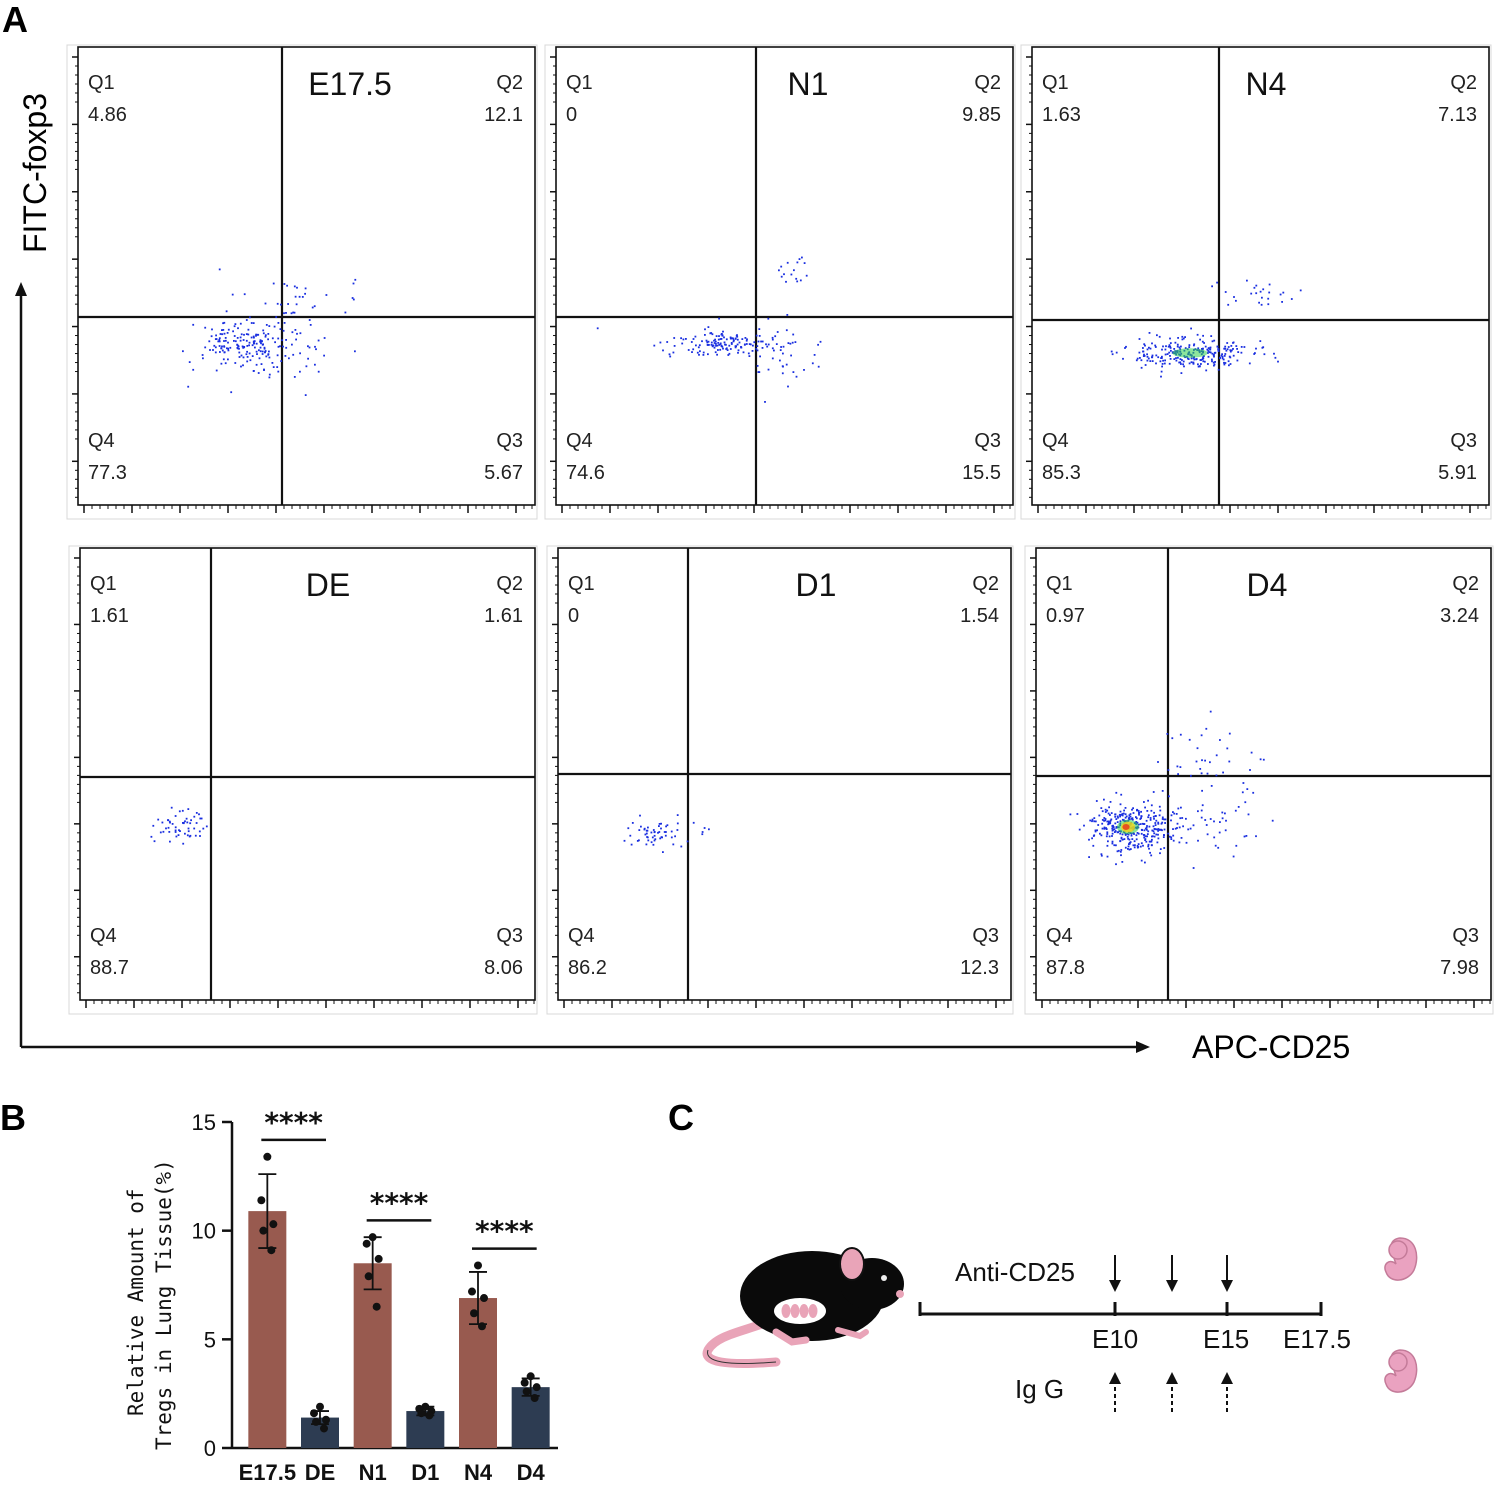 Image resolution: width=1499 pixels, height=1490 pixels. What do you see at coordinates (585, 473) in the screenshot?
I see `quadrant-value-q4: 74.6` at bounding box center [585, 473].